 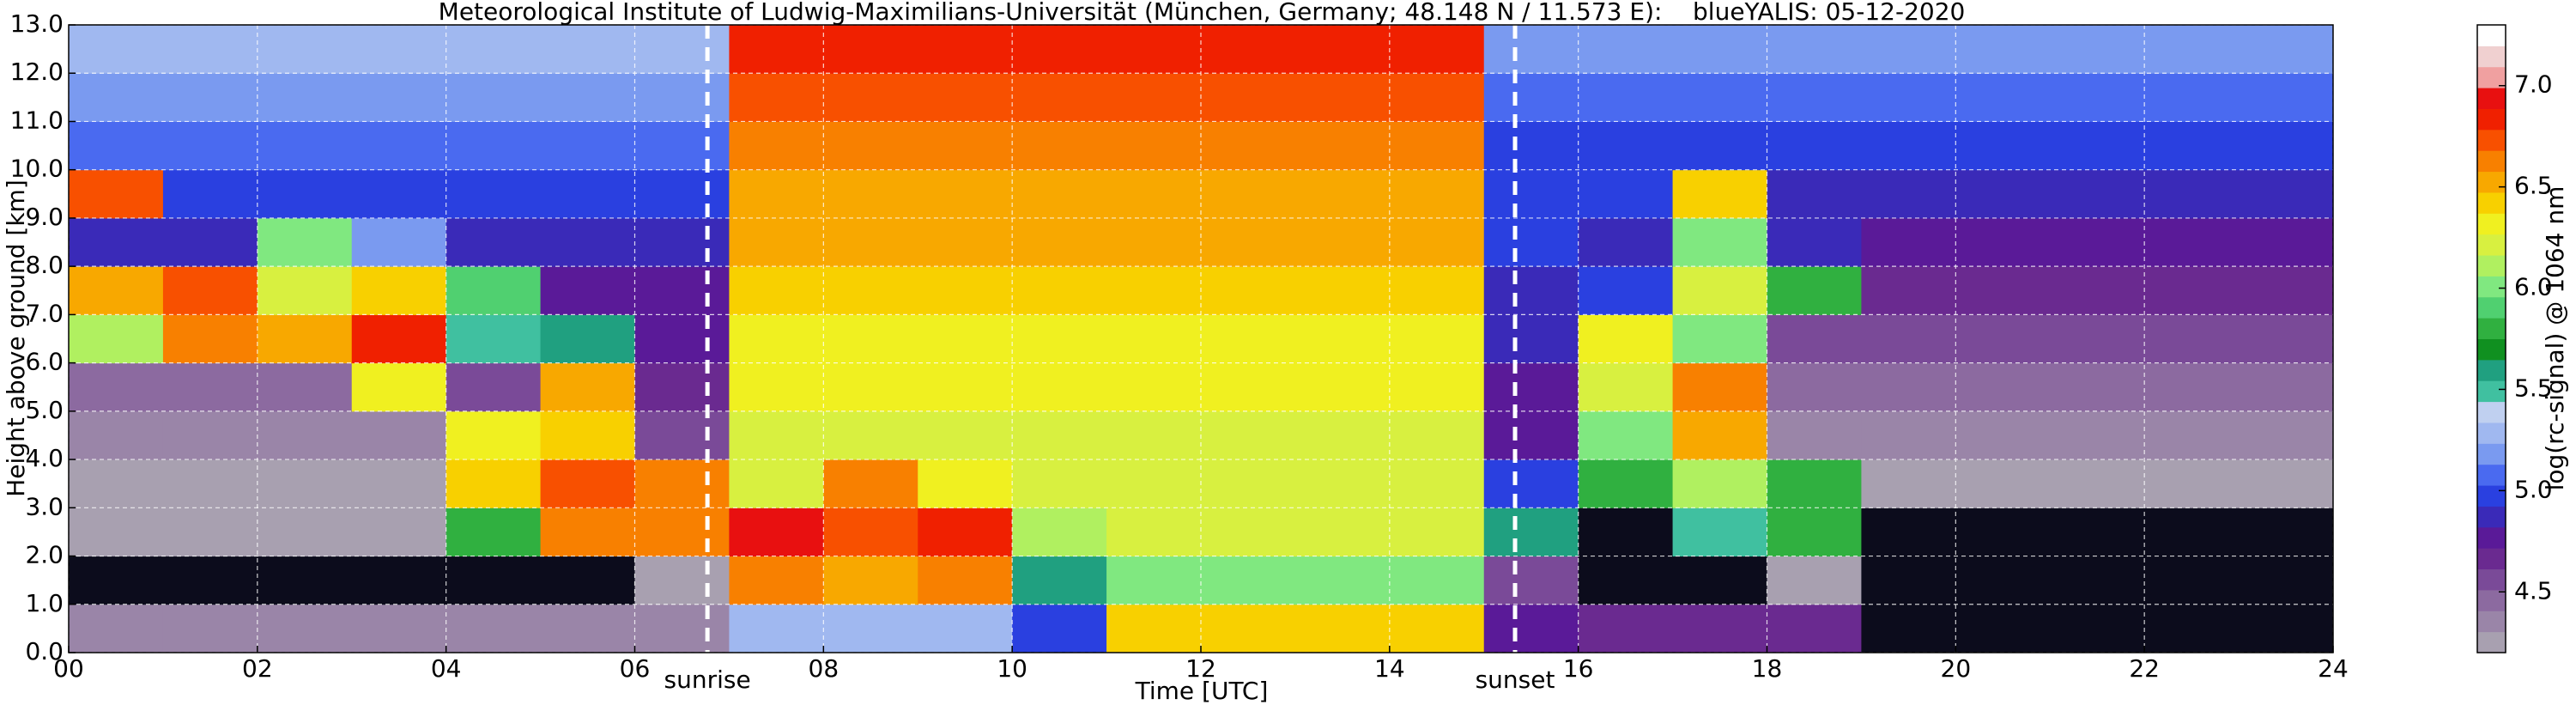 What do you see at coordinates (446, 668) in the screenshot?
I see `x-tick-label: 04` at bounding box center [446, 668].